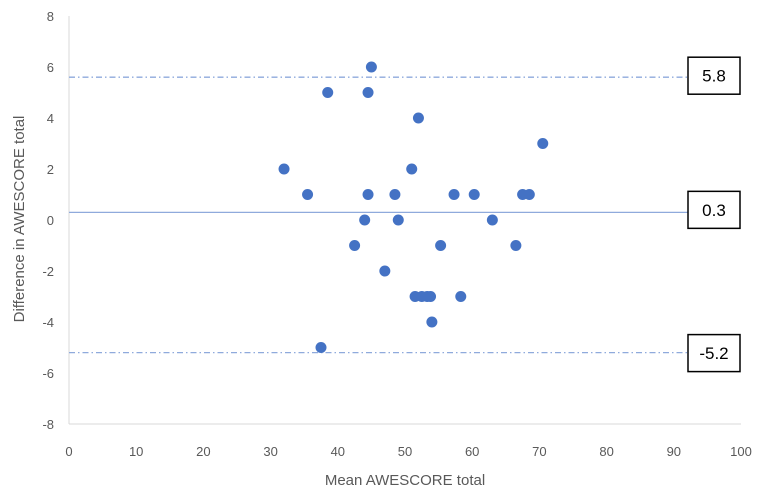  What do you see at coordinates (50, 118) in the screenshot?
I see `y-tick-label: 4` at bounding box center [50, 118].